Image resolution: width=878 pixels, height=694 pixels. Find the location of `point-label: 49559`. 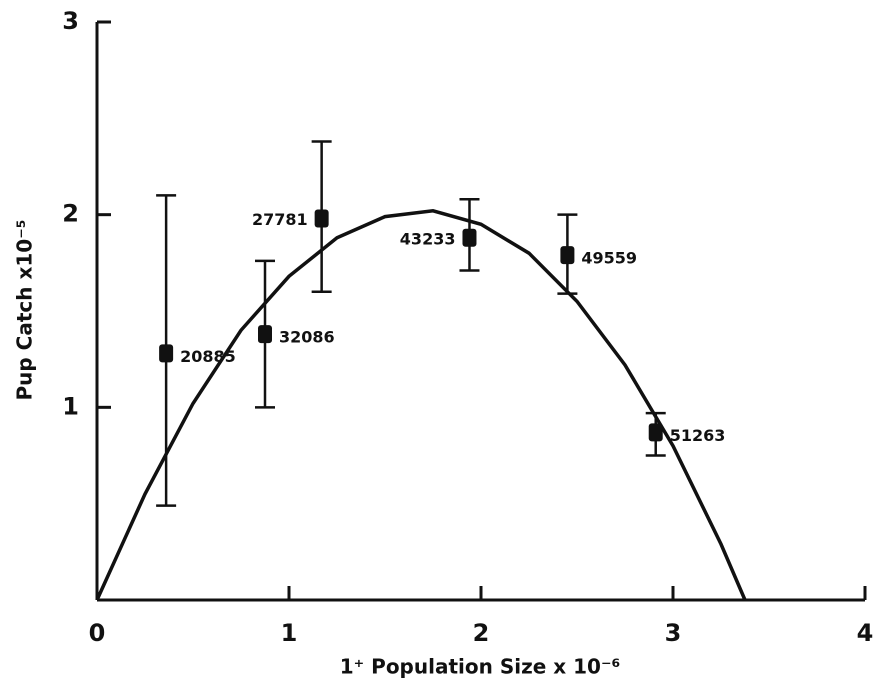

point-label: 49559 is located at coordinates (609, 258).